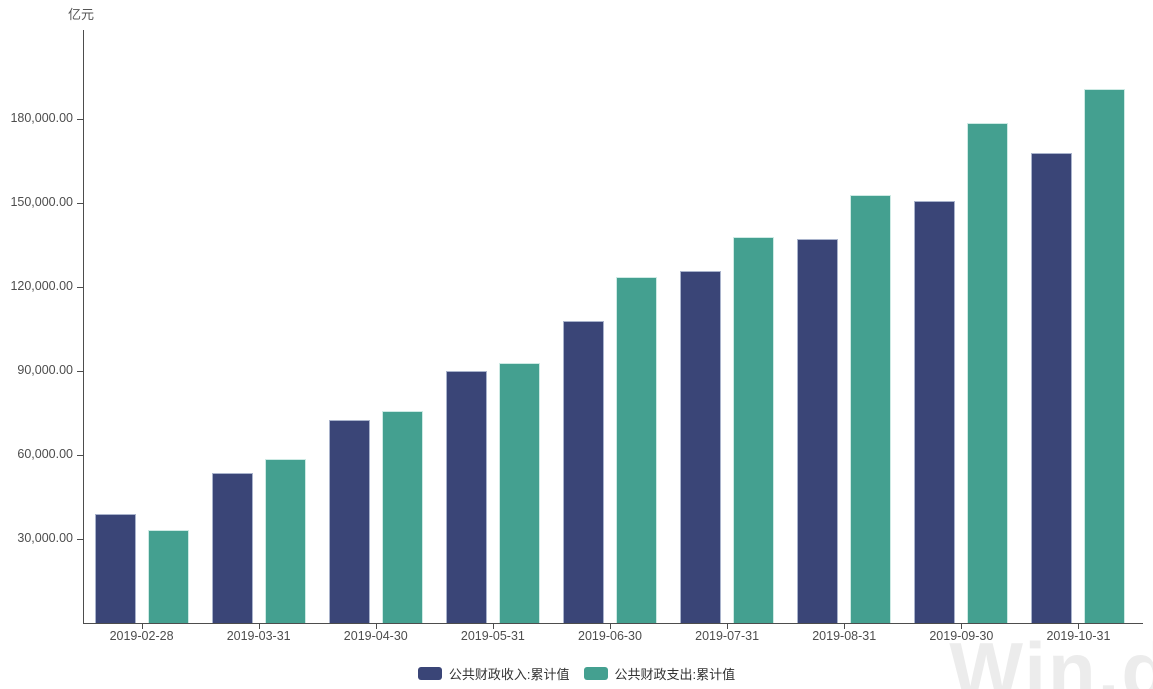 The image size is (1153, 689). I want to click on x-axis-label: 2019-03-31, so click(258, 636).